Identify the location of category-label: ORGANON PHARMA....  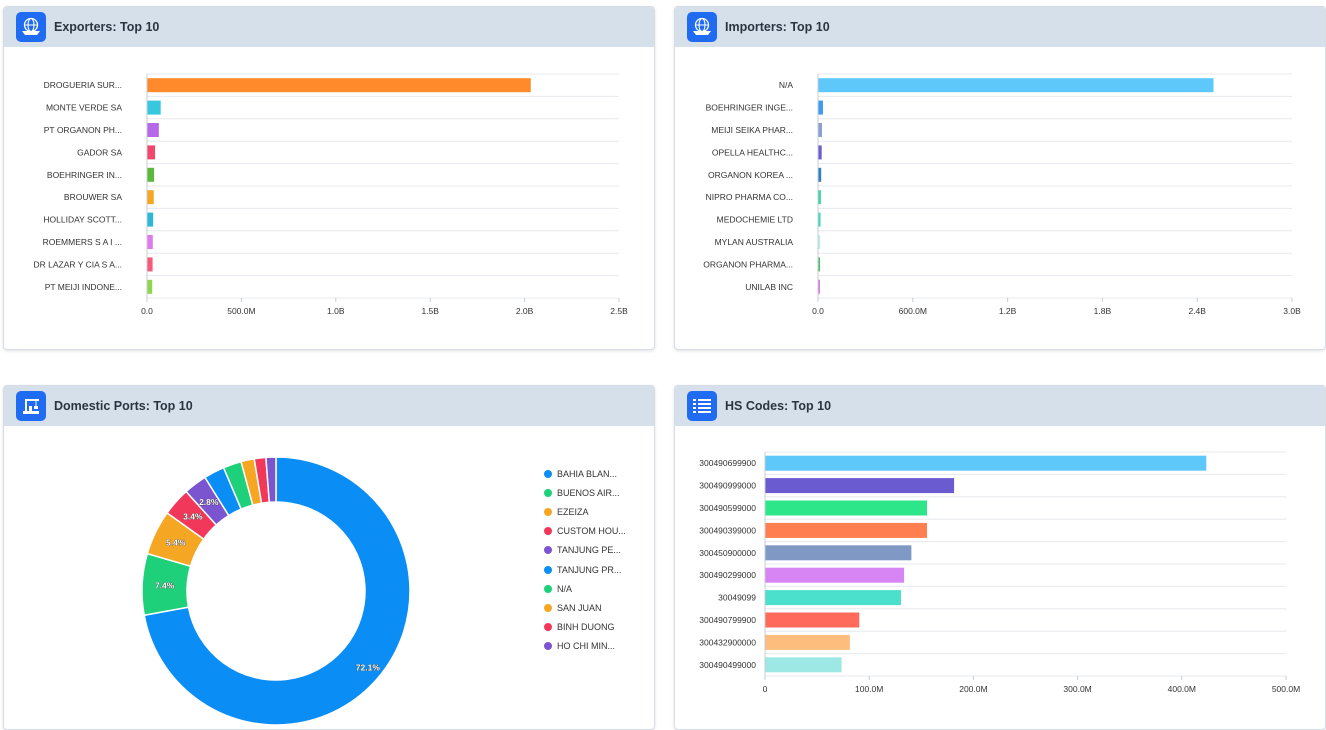
(748, 264).